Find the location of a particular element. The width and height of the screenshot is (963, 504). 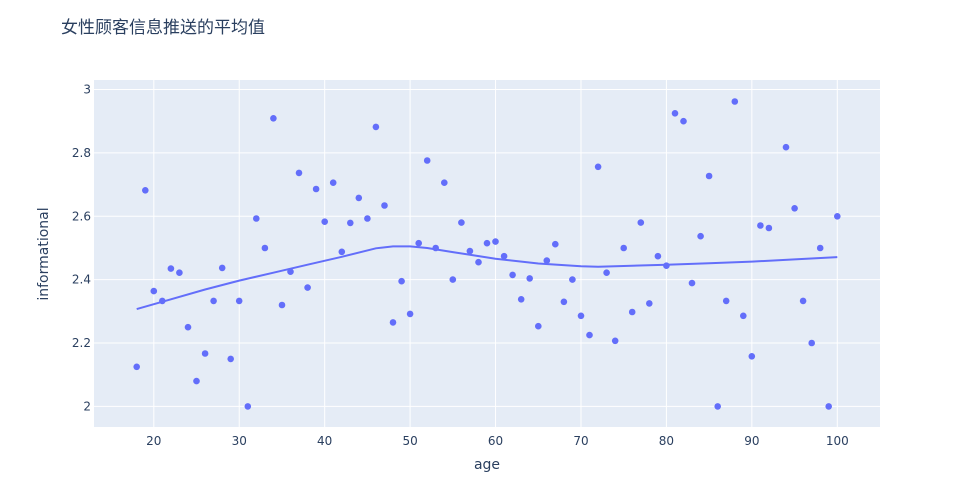

y-tick-label: 2.2 is located at coordinates (81, 343).